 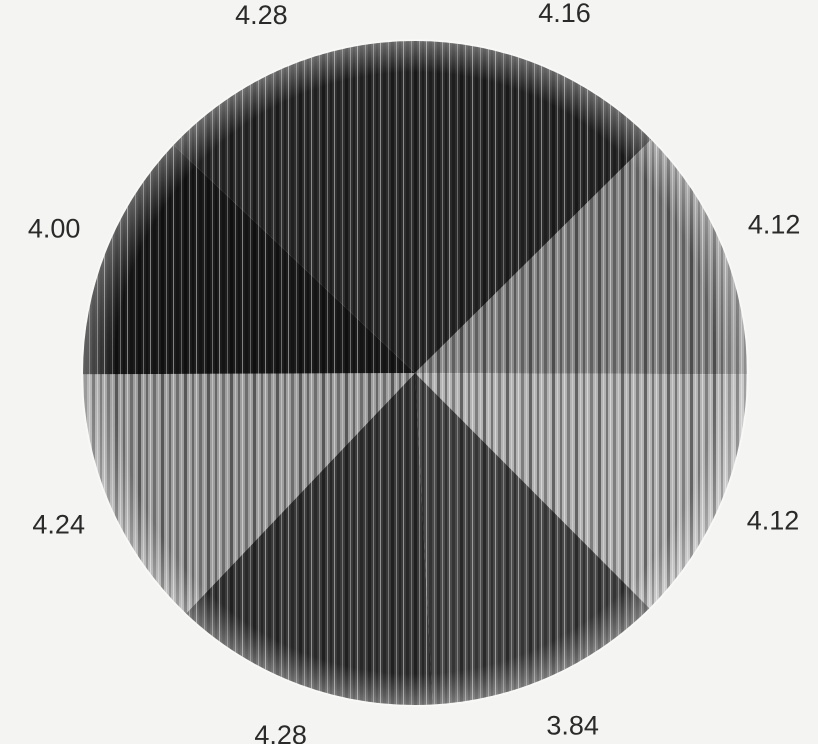 I want to click on slice-label-4: 3.84, so click(x=572, y=726).